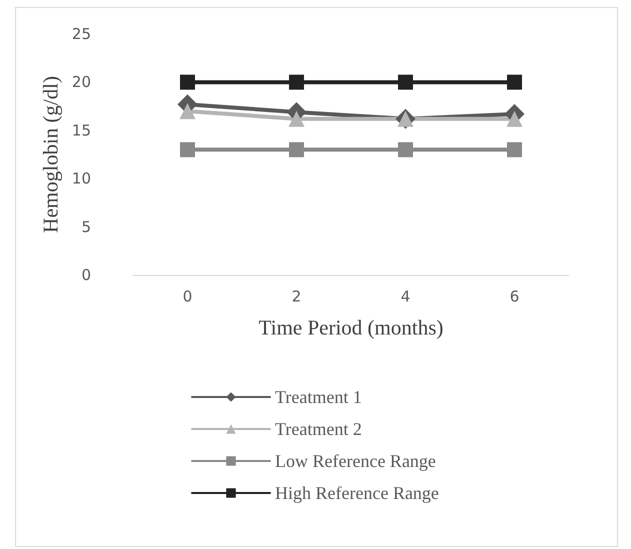 The image size is (631, 549). I want to click on y-axis-title: Hemoglobin (g/dl), so click(50, 154).